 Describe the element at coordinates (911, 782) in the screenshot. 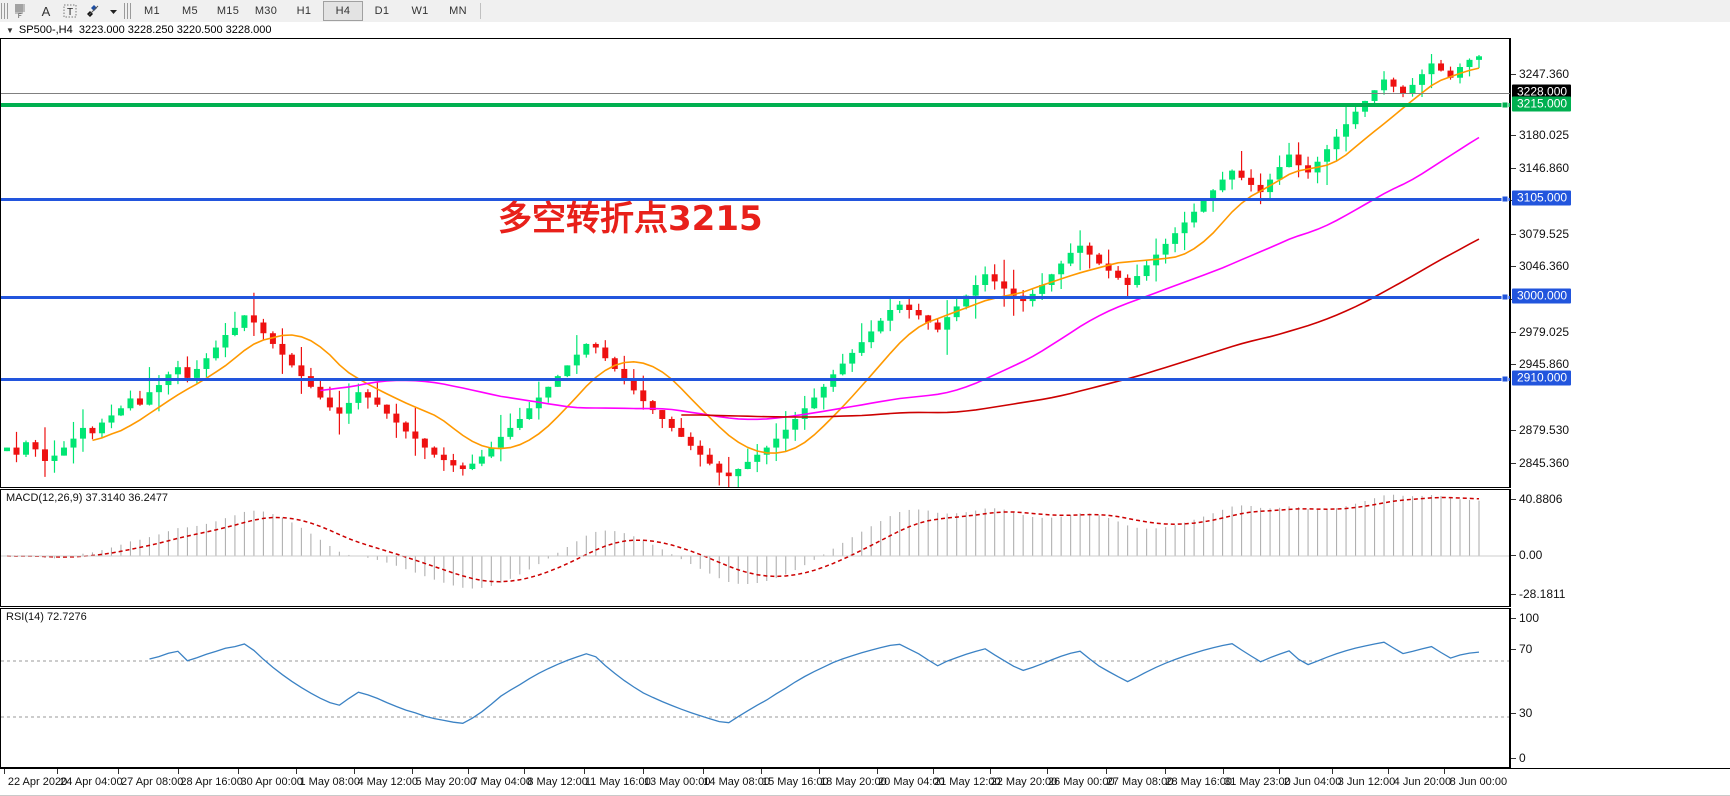

I see `time-axis-label: 20 May 04:00` at that location.